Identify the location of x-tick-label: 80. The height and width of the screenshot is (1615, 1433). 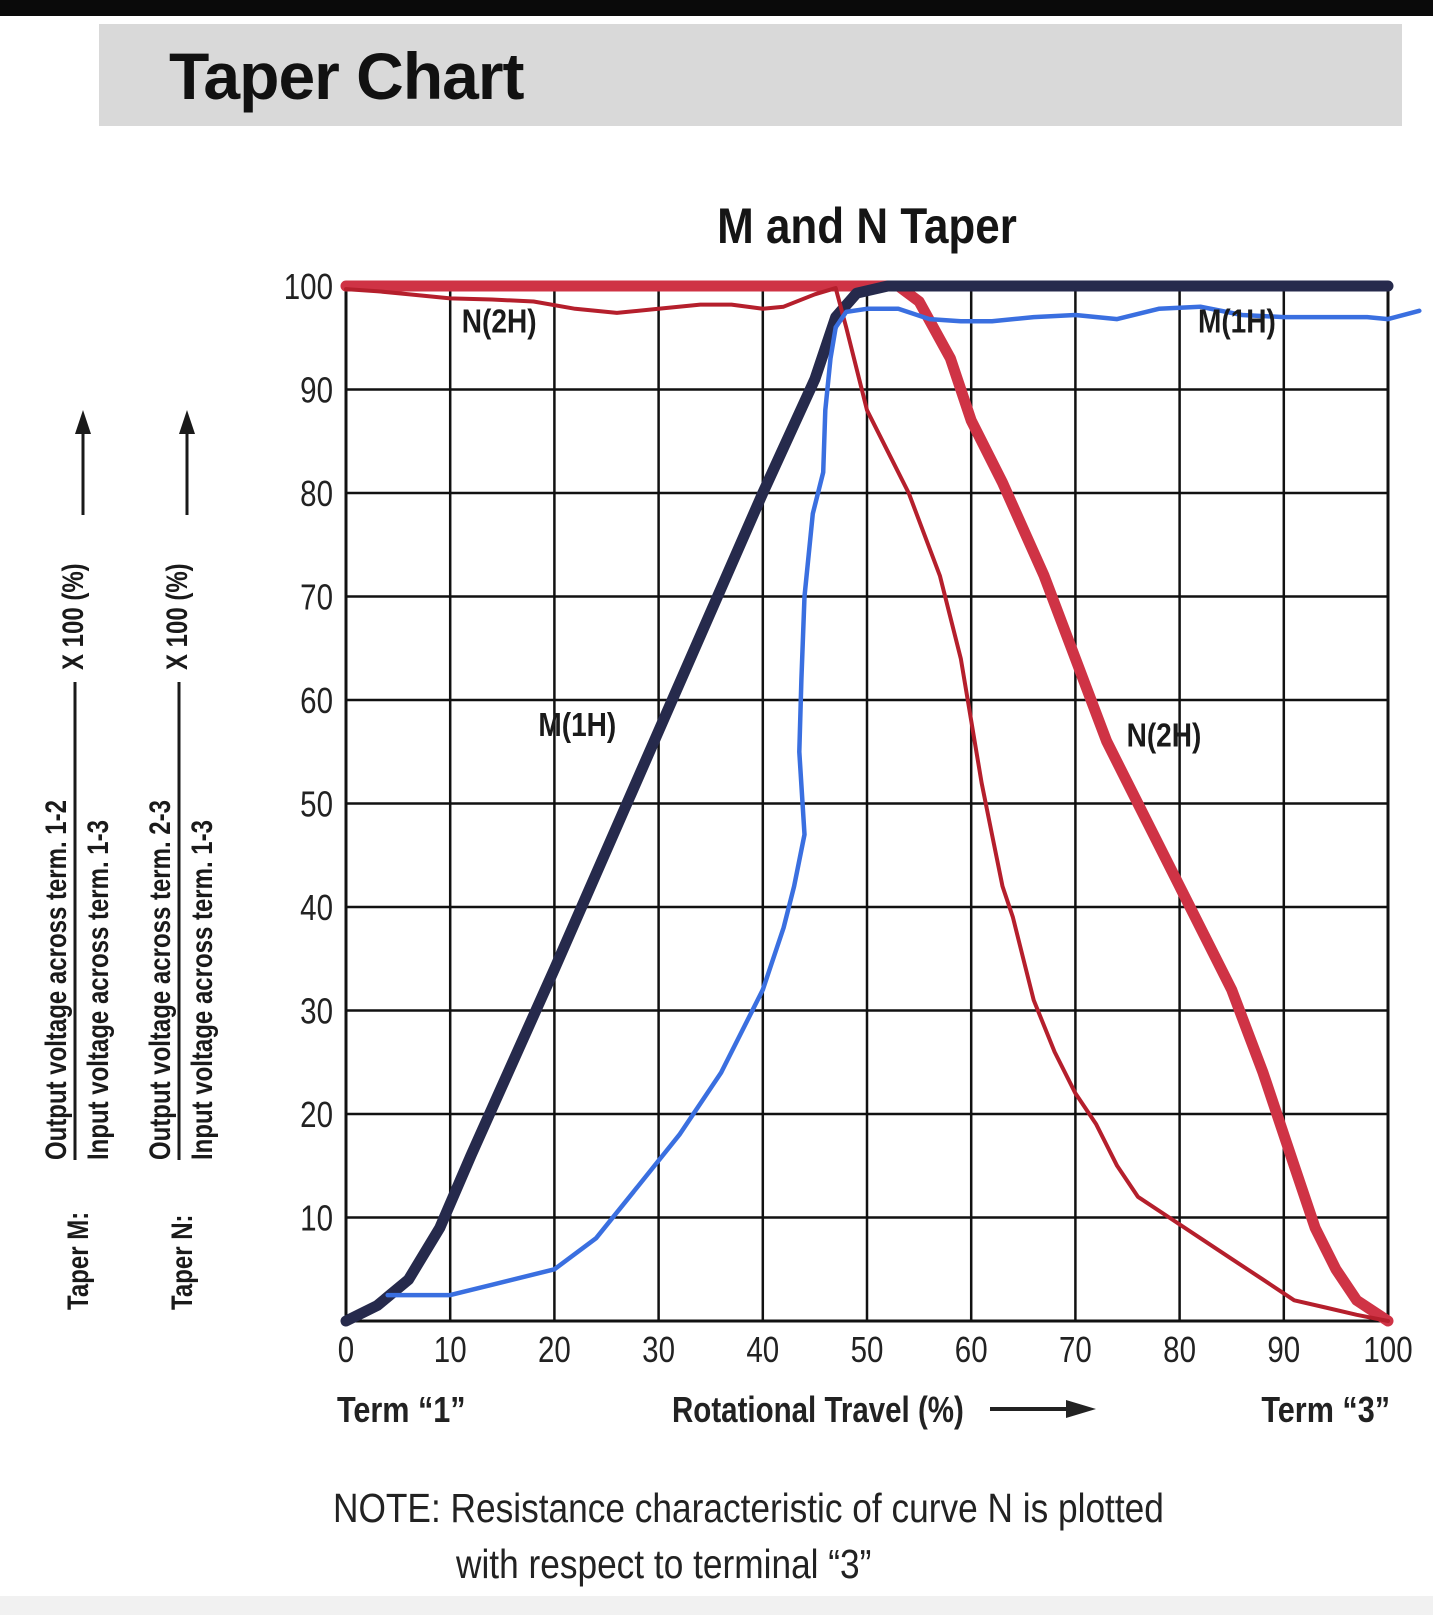
(1179, 1349).